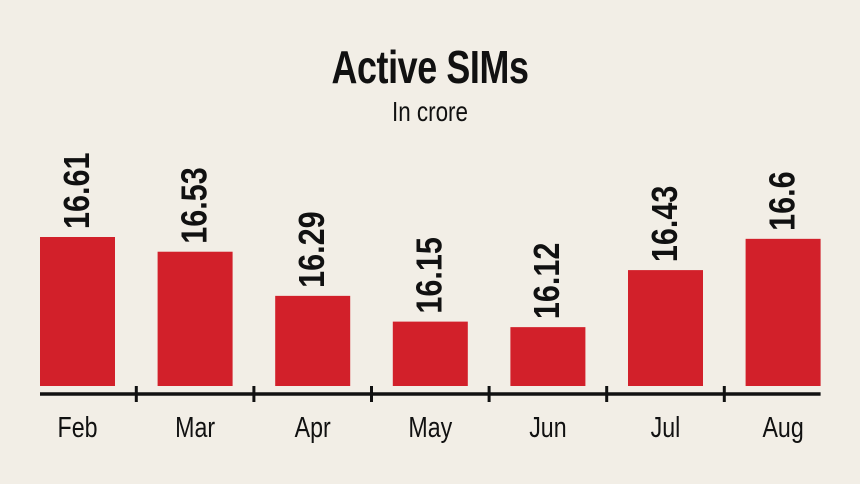 This screenshot has height=484, width=860. I want to click on value-label: 16.15, so click(430, 275).